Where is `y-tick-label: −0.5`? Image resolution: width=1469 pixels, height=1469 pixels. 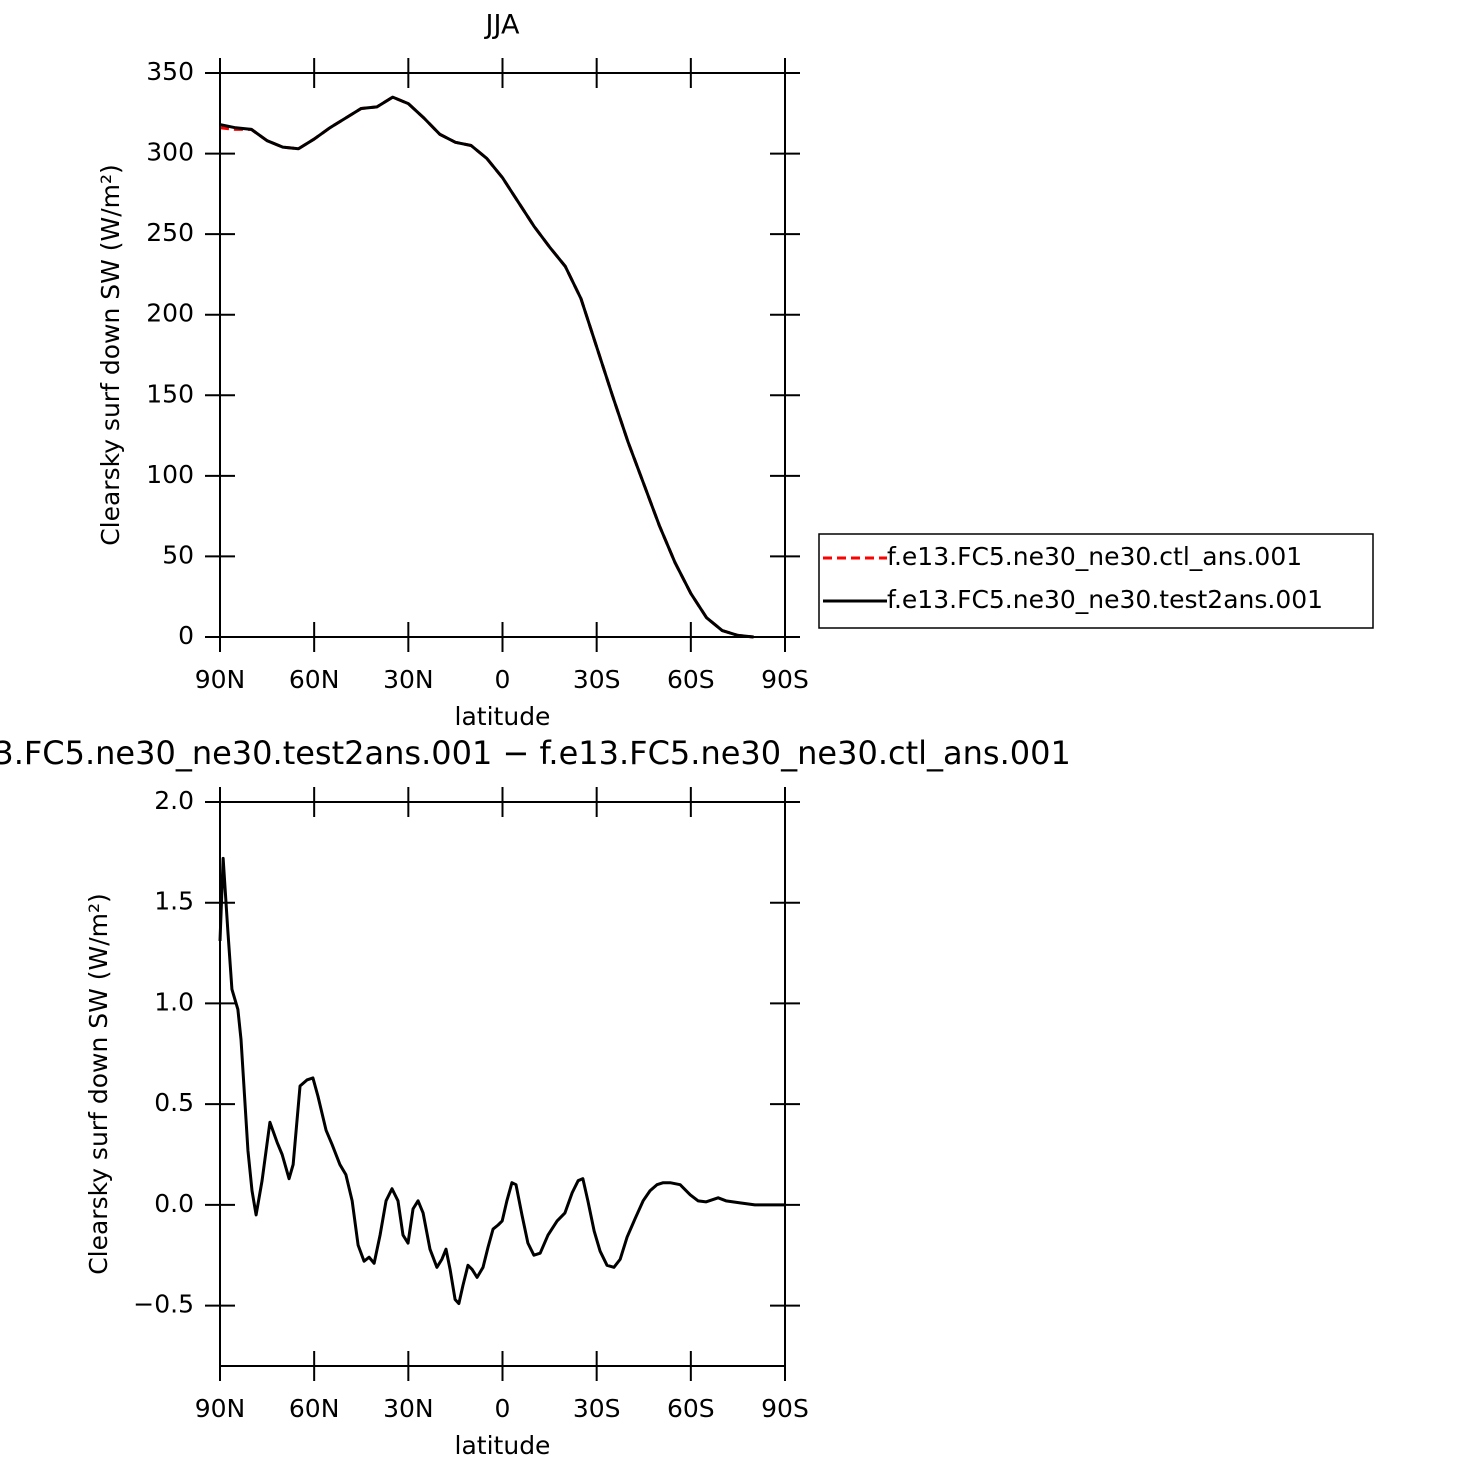 y-tick-label: −0.5 is located at coordinates (163, 1304).